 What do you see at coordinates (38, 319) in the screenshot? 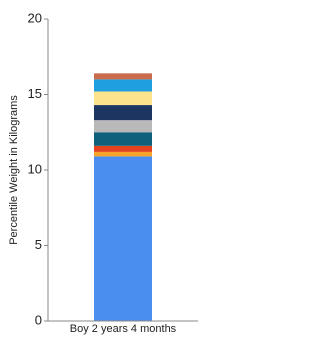
I see `y-tick-label: 0` at bounding box center [38, 319].